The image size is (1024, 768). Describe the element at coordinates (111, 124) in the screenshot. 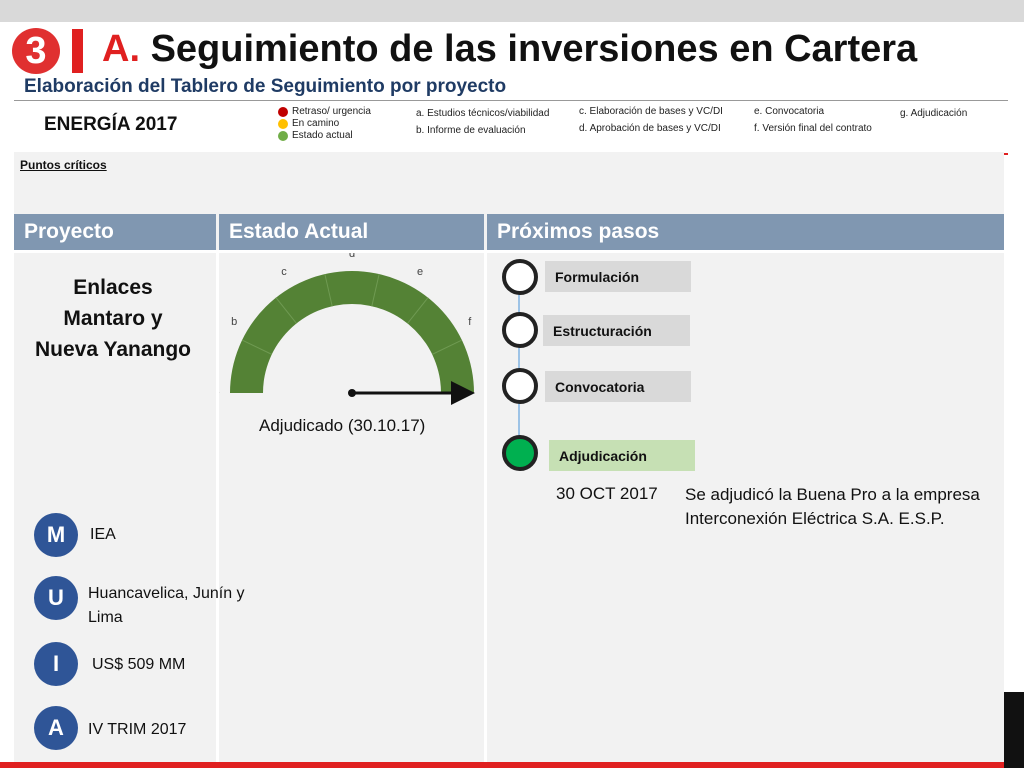

I see `sector-label: ENERGÍA 2017` at that location.